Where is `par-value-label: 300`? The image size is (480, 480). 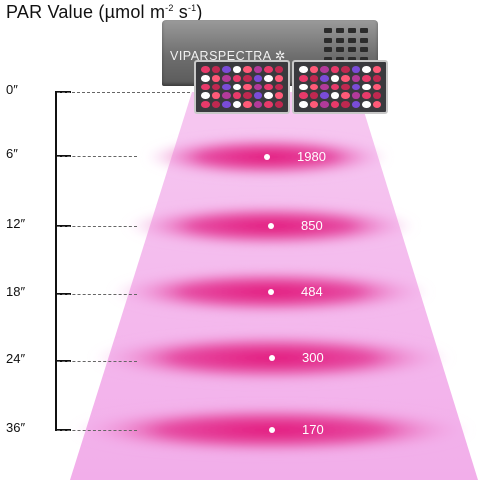
par-value-label: 300 is located at coordinates (313, 357).